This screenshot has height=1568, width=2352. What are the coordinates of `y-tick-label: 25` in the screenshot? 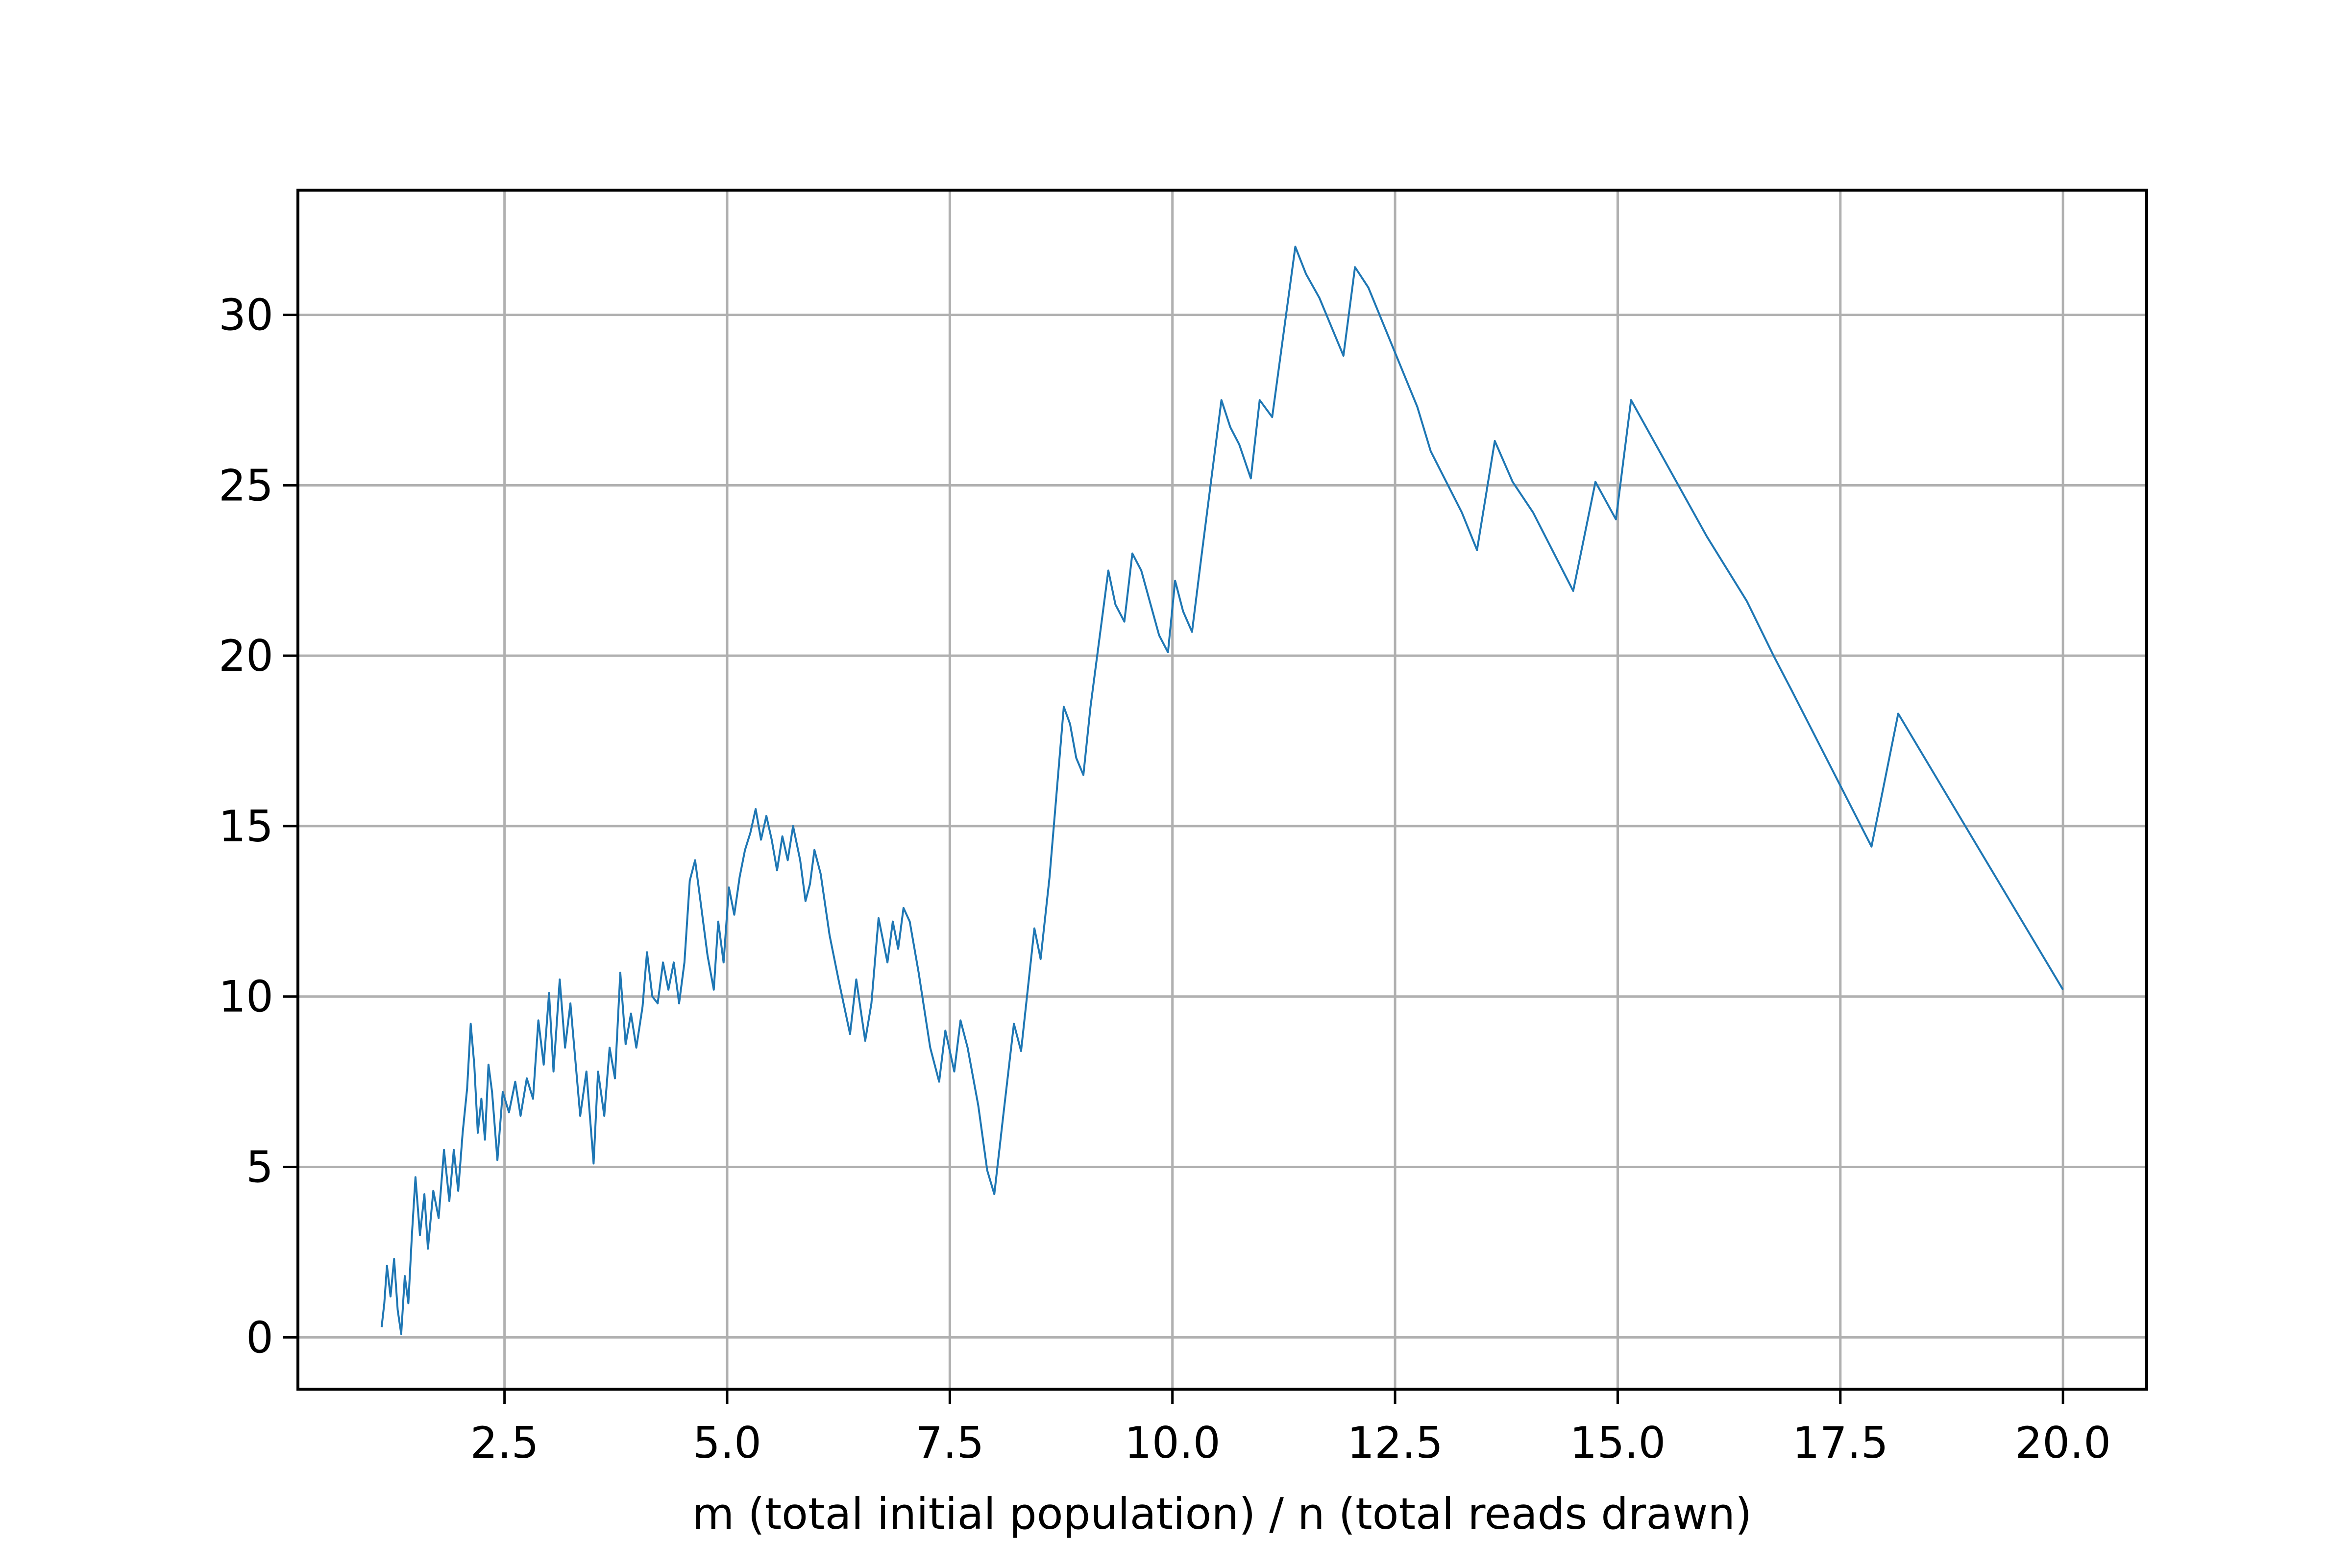 It's located at (246, 485).